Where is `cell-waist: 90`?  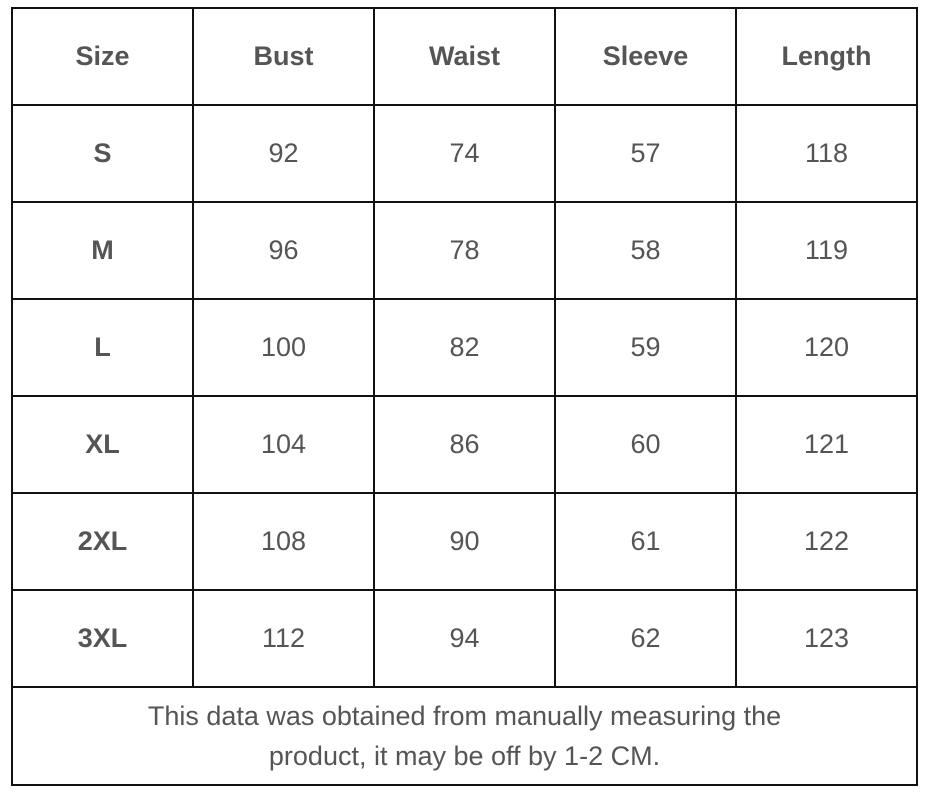
cell-waist: 90 is located at coordinates (464, 541).